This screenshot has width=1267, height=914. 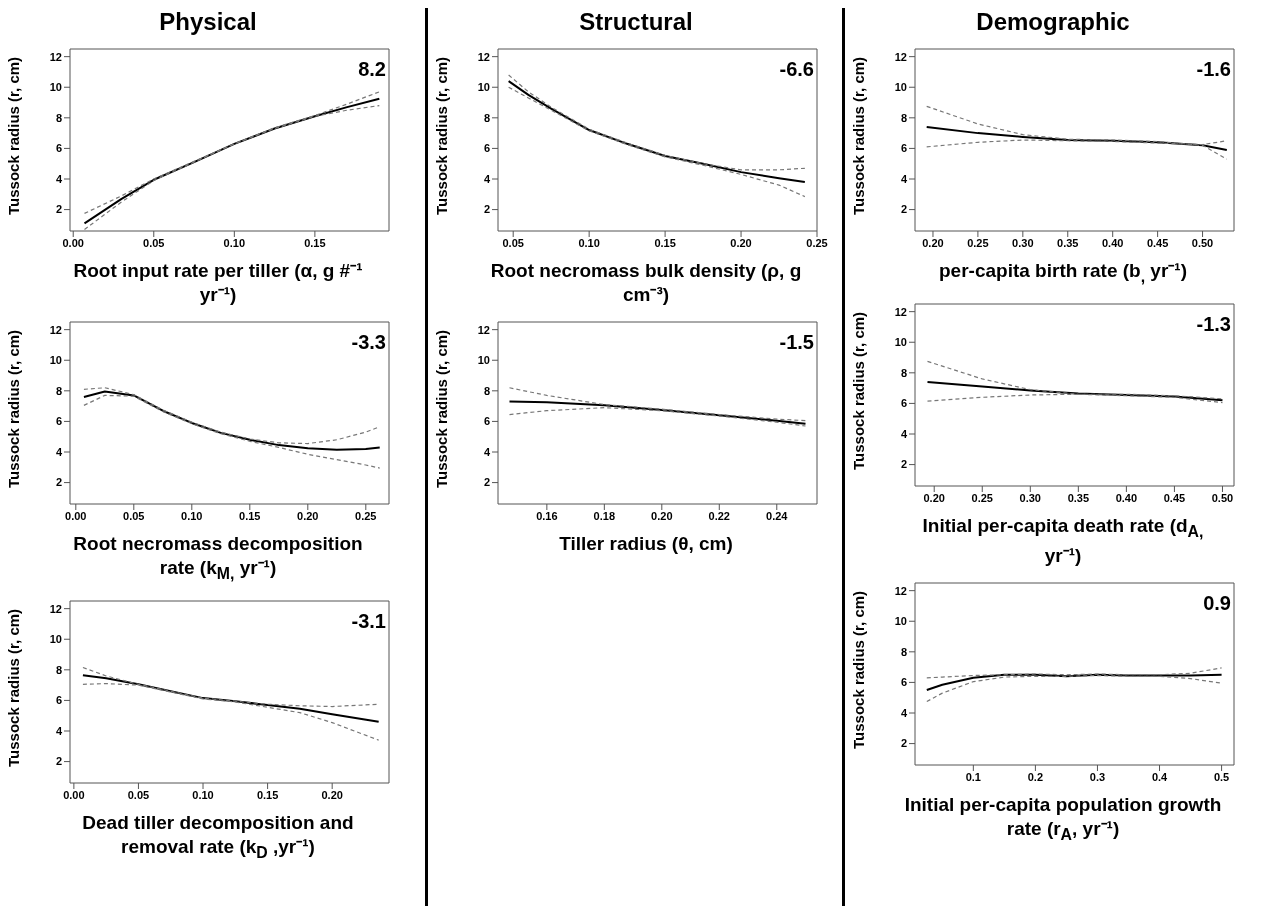 What do you see at coordinates (1063, 540) in the screenshot?
I see `text: Initial per-capita death rate (d$_{A,}$ yr⁻¹)` at bounding box center [1063, 540].